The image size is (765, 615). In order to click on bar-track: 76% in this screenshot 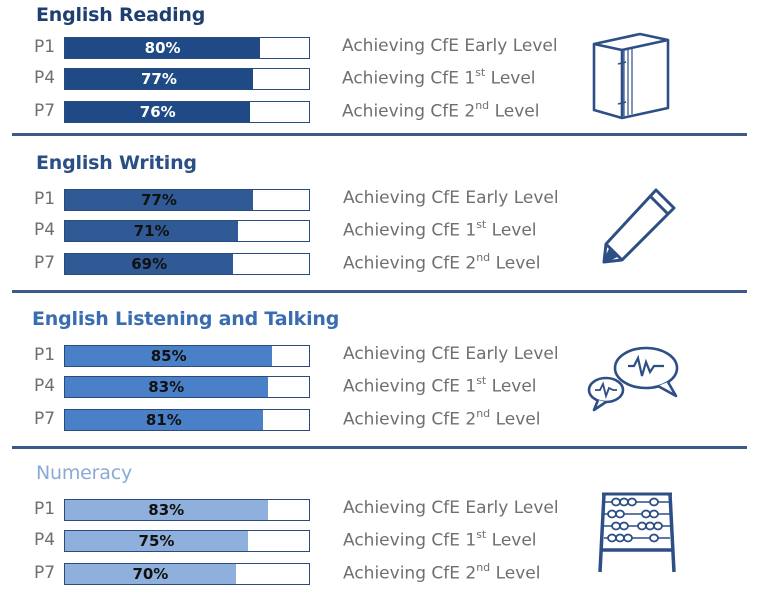, I will do `click(187, 112)`.